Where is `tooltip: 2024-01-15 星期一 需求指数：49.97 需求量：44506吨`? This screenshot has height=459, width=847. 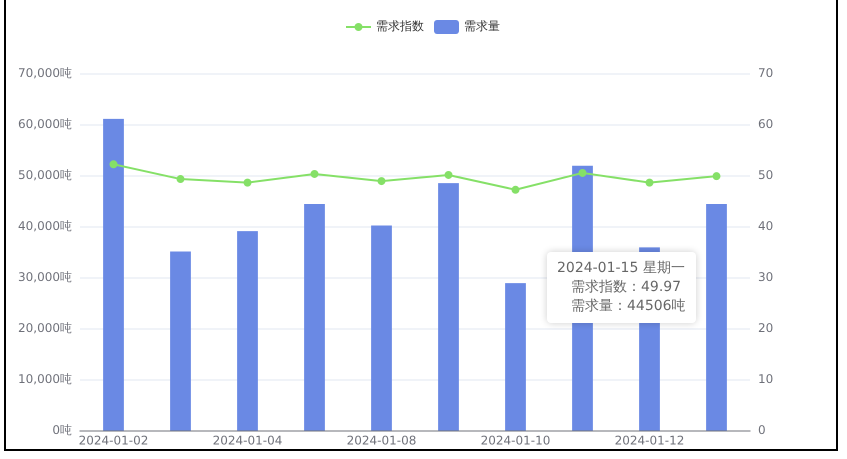
tooltip: 2024-01-15 星期一 需求指数：49.97 需求量：44506吨 is located at coordinates (621, 287).